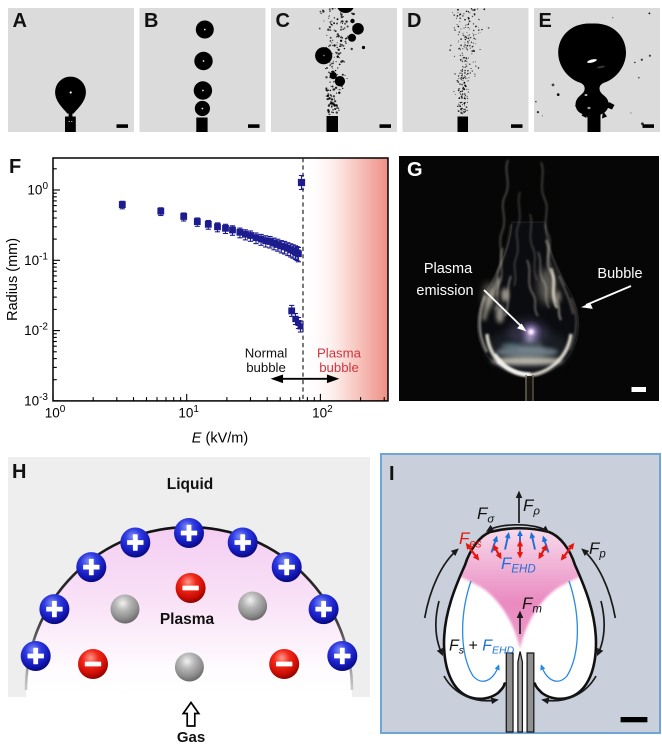  I want to click on svg-text: G, so click(415, 170).